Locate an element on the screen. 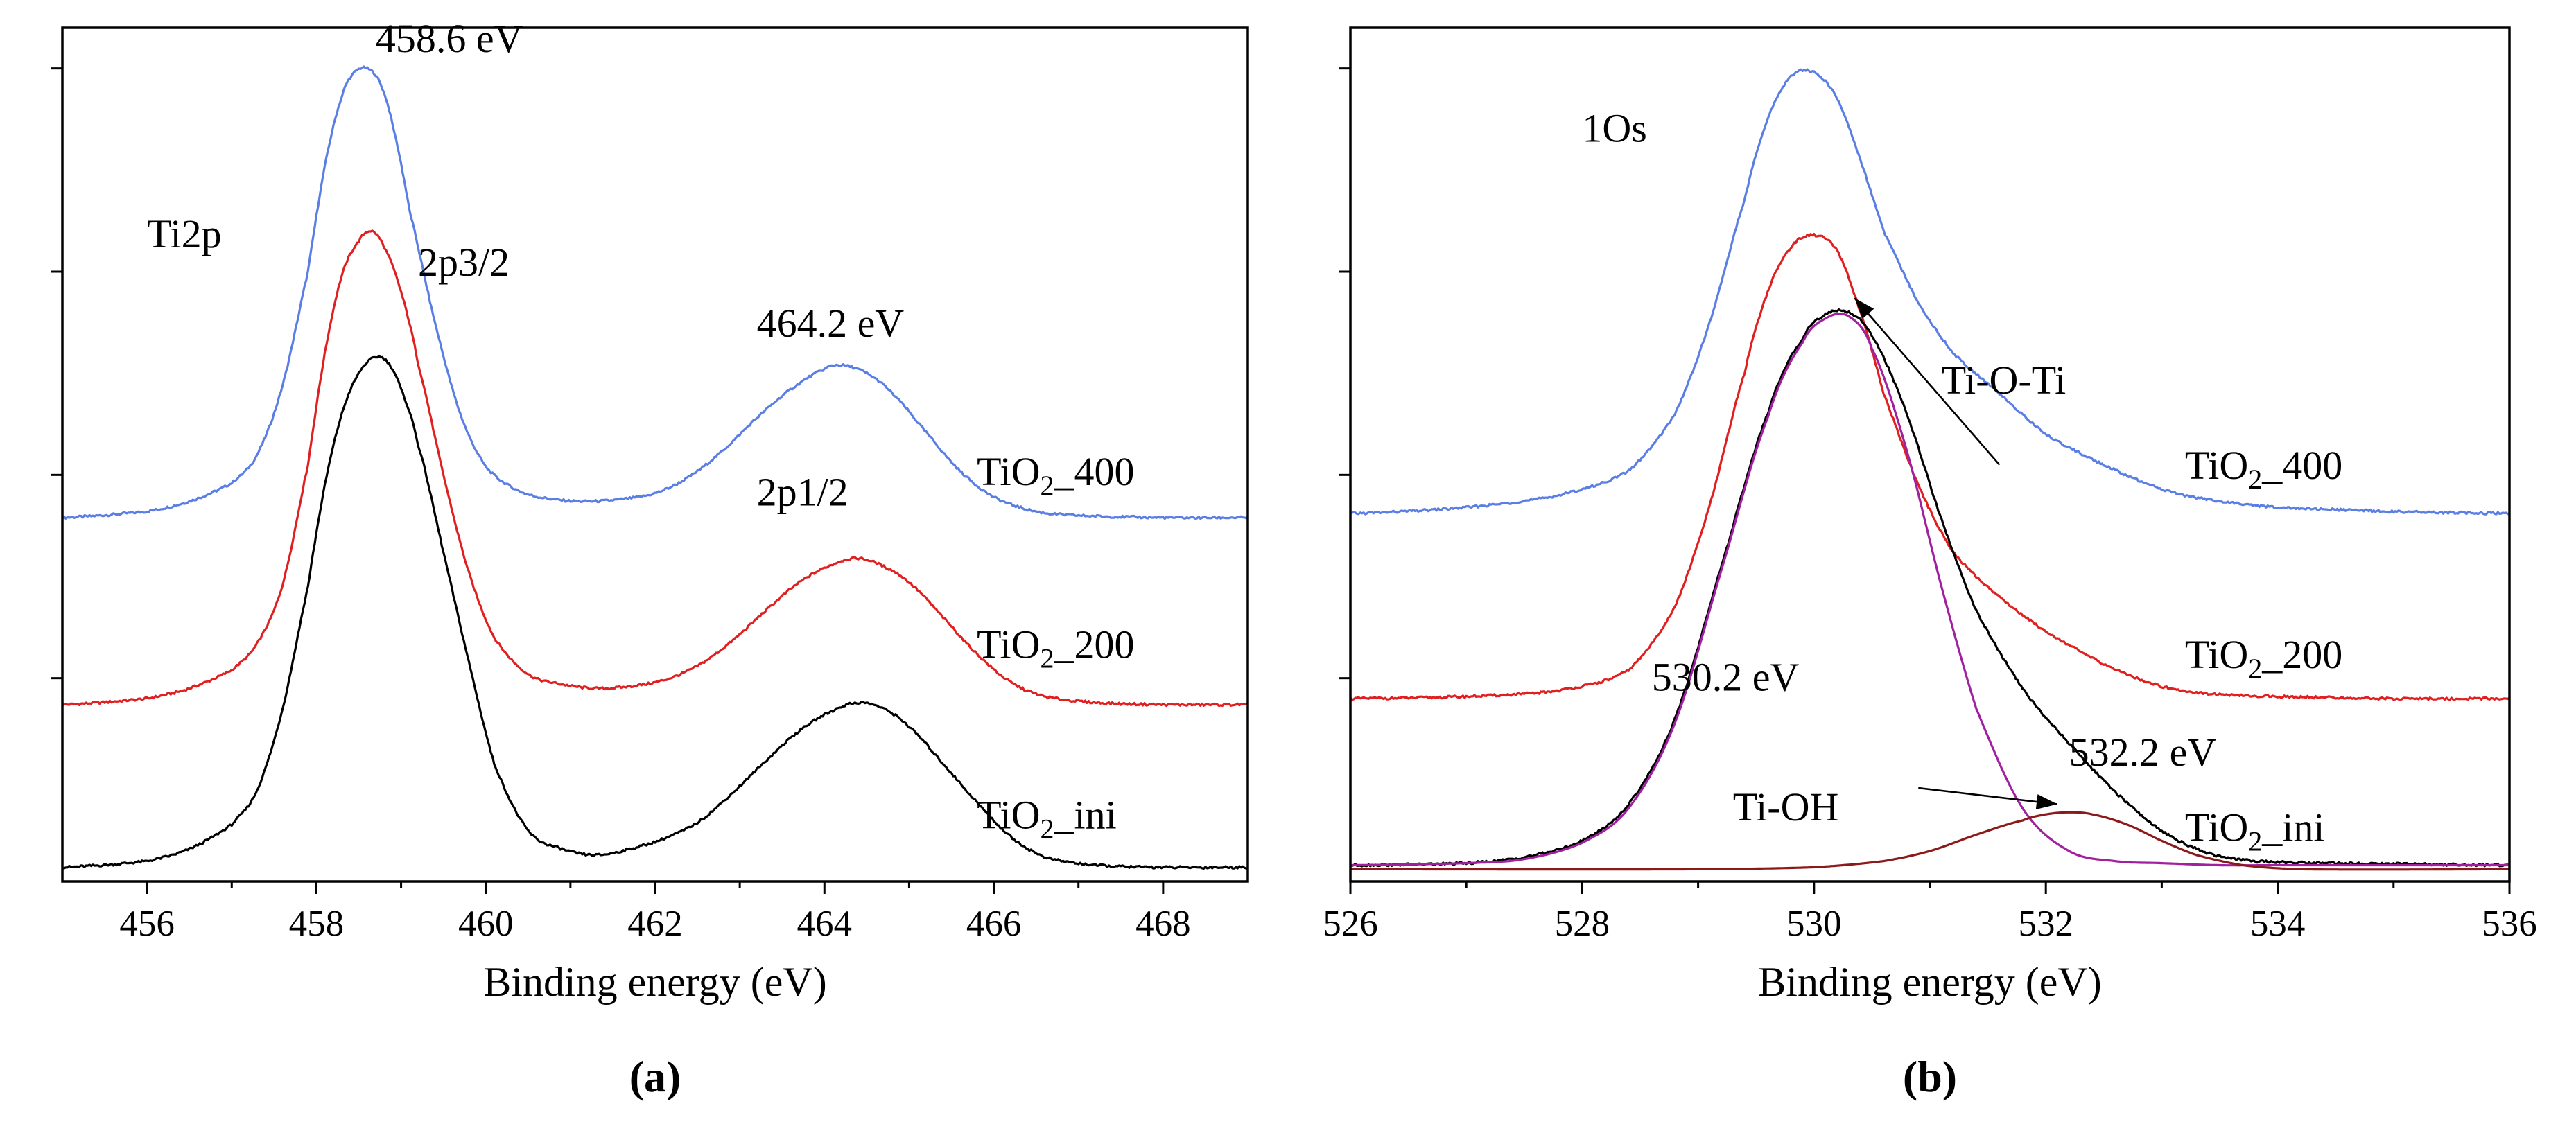 This screenshot has width=2576, height=1124. x-tick-label: 536 is located at coordinates (2509, 924).